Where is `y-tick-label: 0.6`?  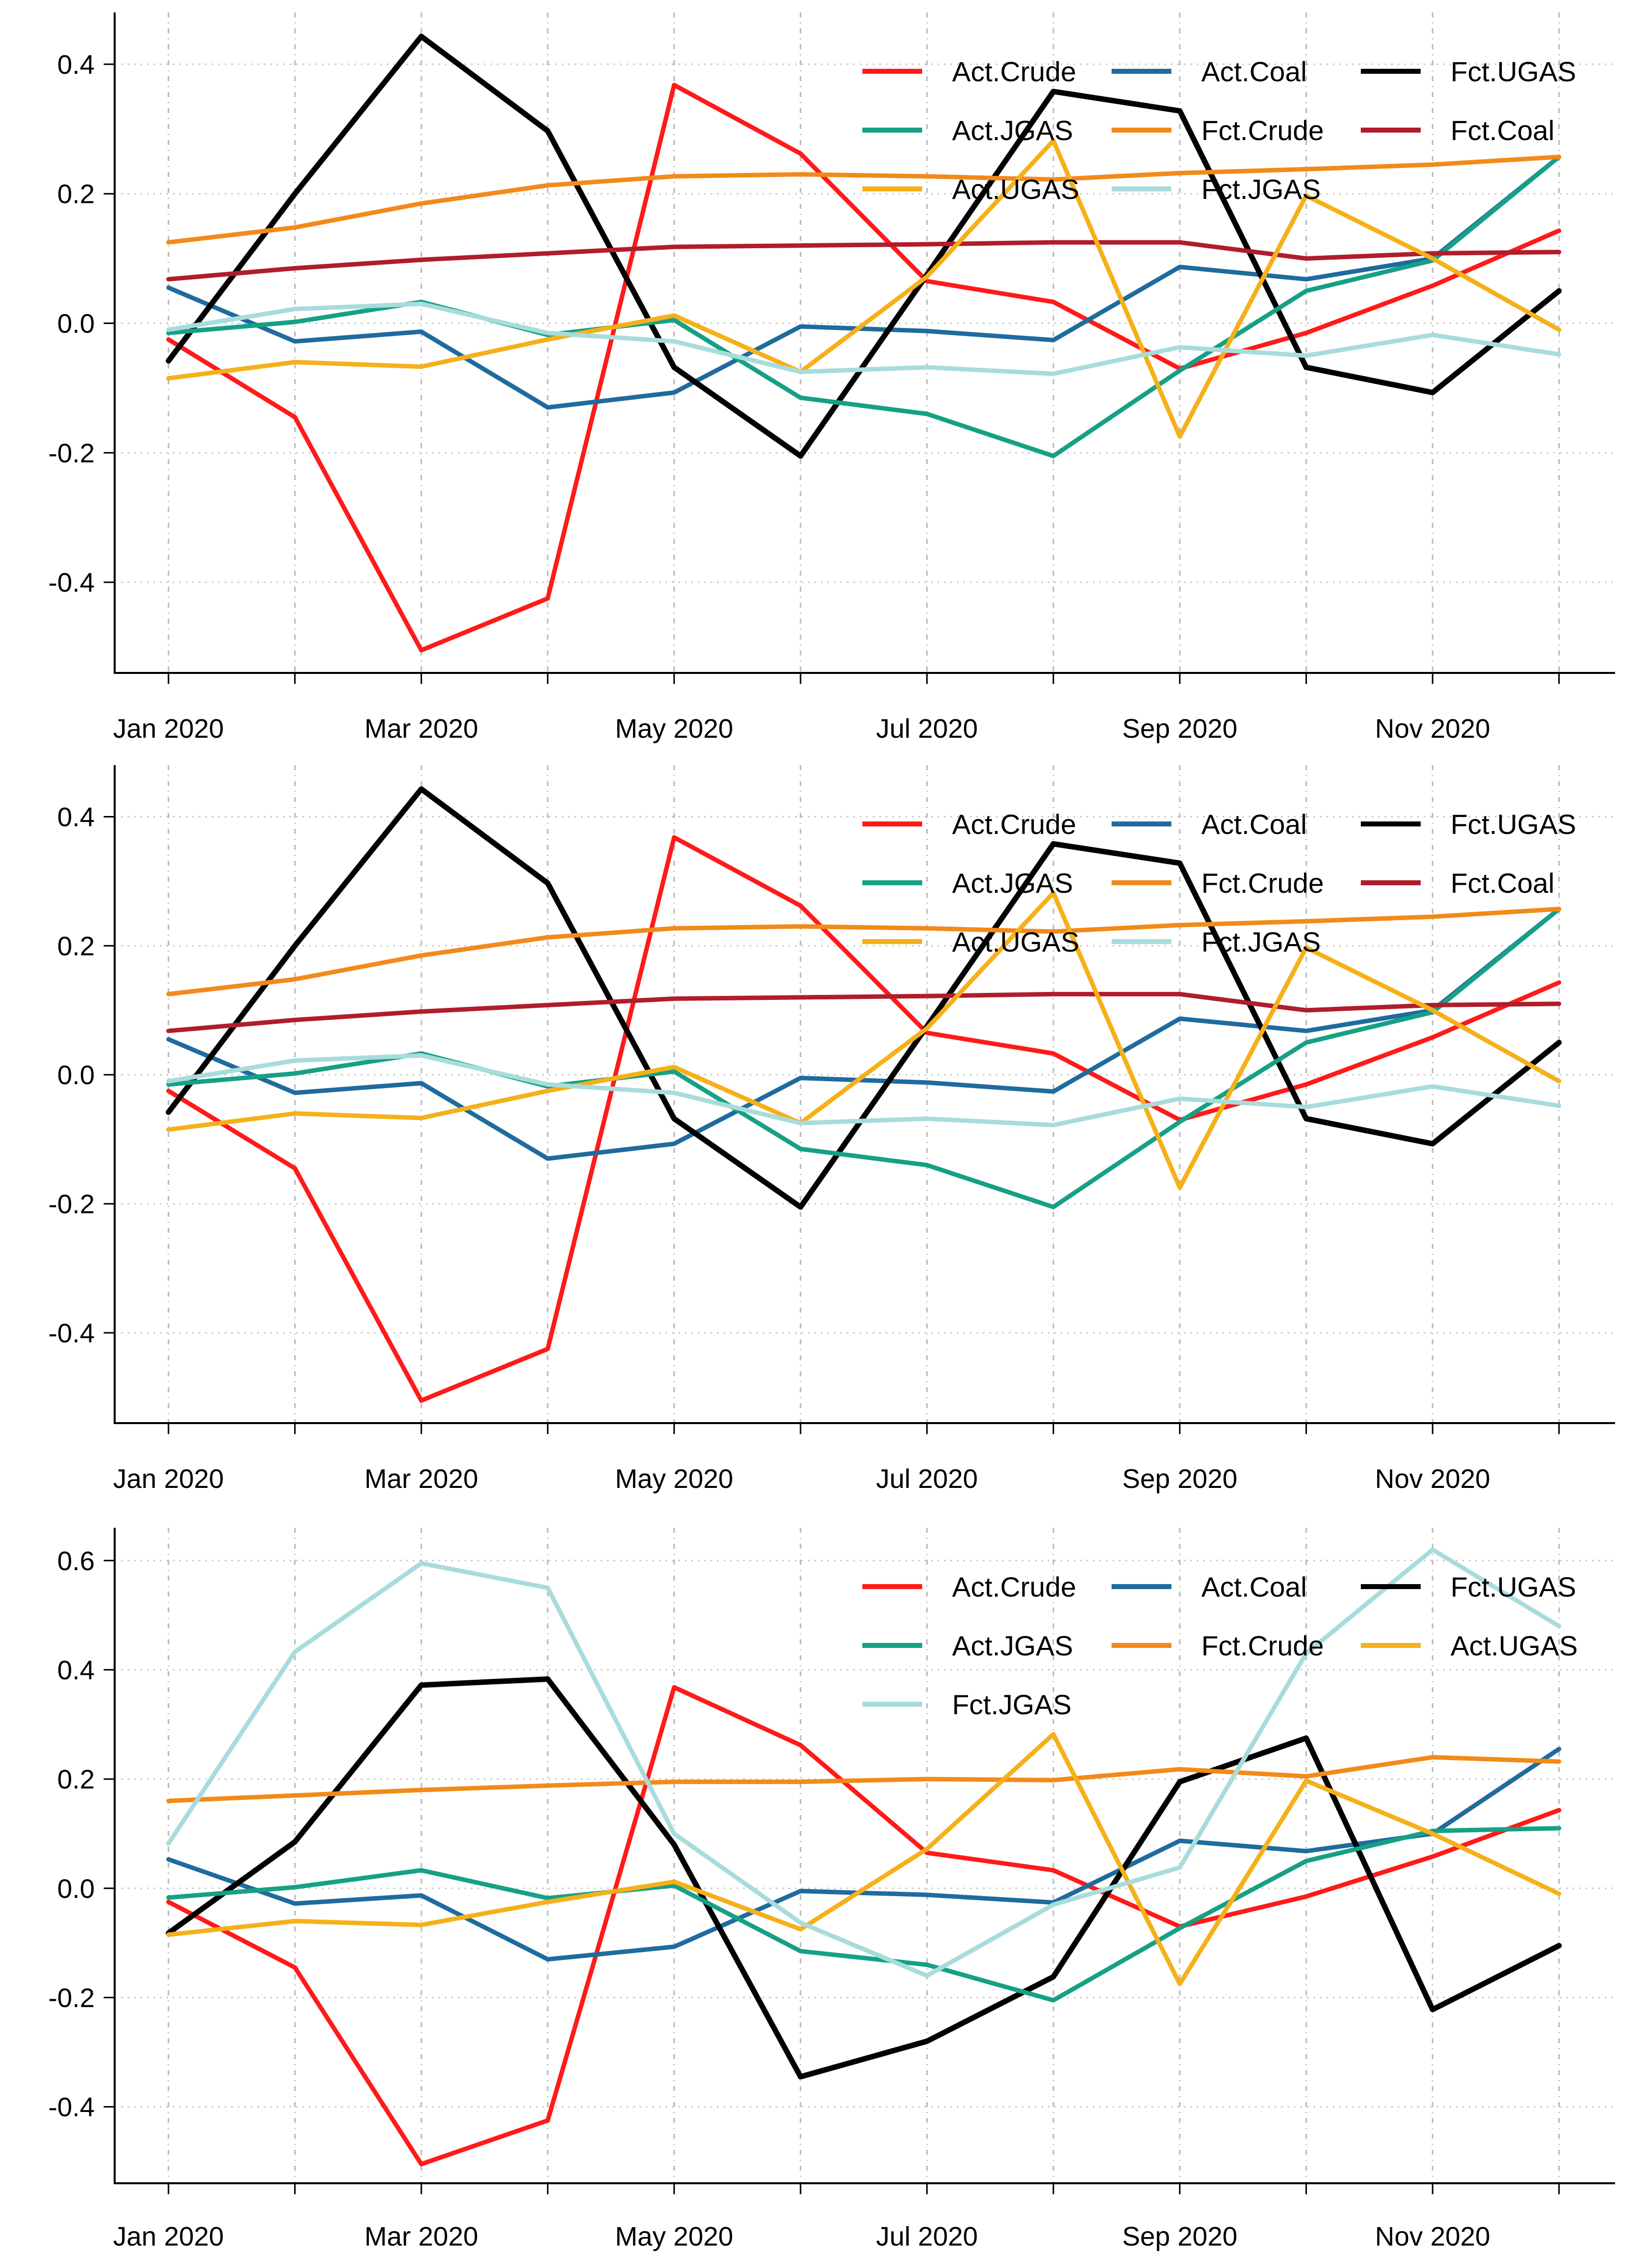
y-tick-label: 0.6 is located at coordinates (76, 1561).